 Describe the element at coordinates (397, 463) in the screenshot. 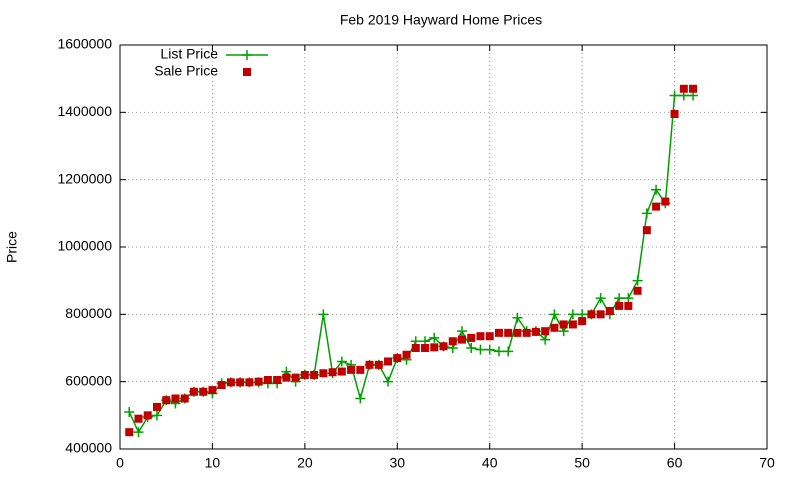

I see `x-tick-label: 30` at that location.